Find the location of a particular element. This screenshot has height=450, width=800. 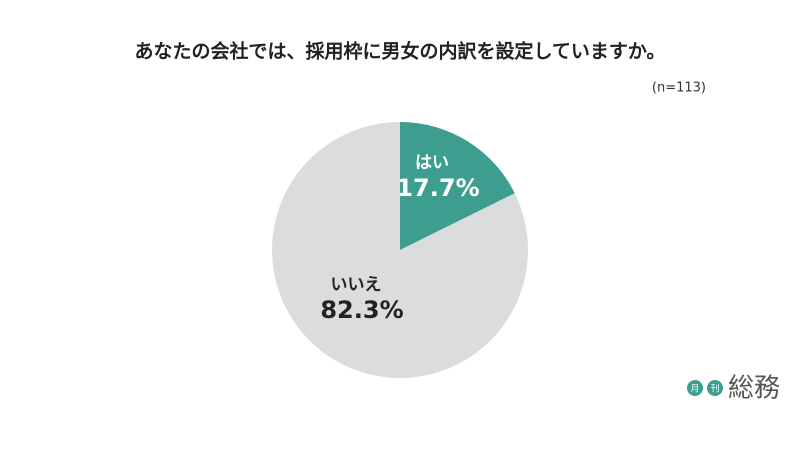

value-label: 17.7% is located at coordinates (437, 188).